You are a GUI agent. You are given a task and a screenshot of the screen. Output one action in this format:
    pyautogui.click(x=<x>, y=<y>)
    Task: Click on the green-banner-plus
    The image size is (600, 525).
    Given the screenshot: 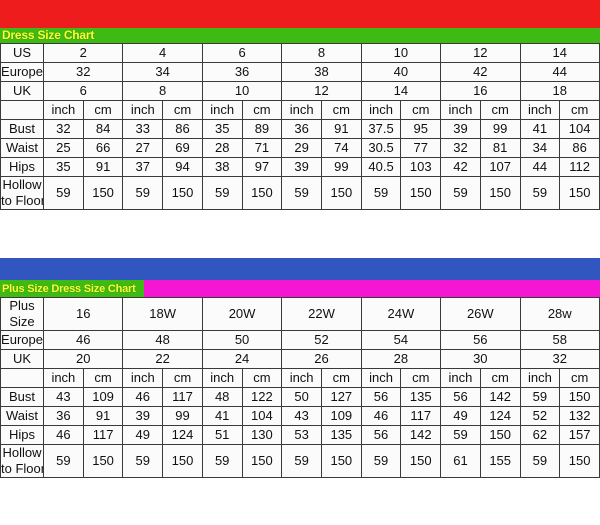 What is the action you would take?
    pyautogui.click(x=72, y=288)
    